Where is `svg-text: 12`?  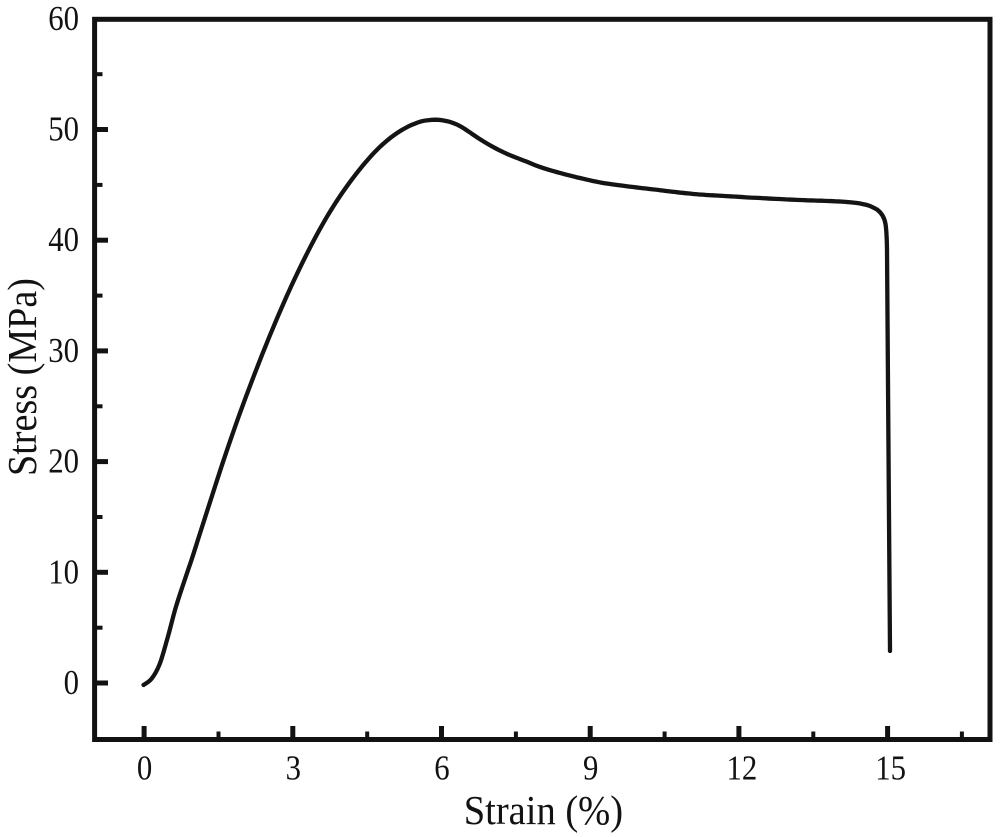
svg-text: 12 is located at coordinates (742, 769).